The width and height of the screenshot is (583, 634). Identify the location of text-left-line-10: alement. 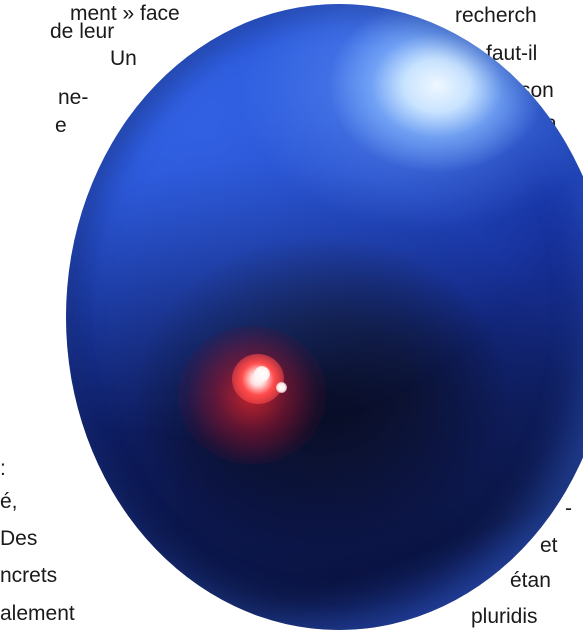
(37, 613).